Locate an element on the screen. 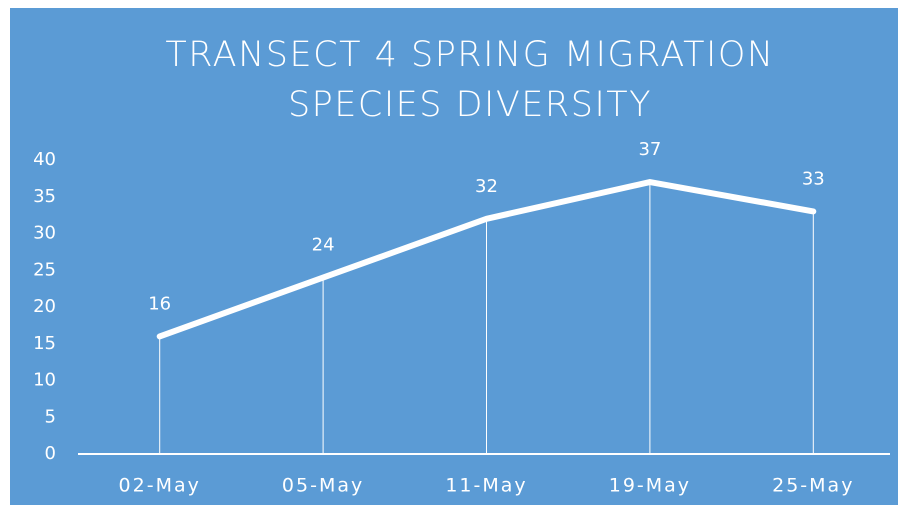 Image resolution: width=909 pixels, height=514 pixels. x-tick-label: 05-May is located at coordinates (323, 486).